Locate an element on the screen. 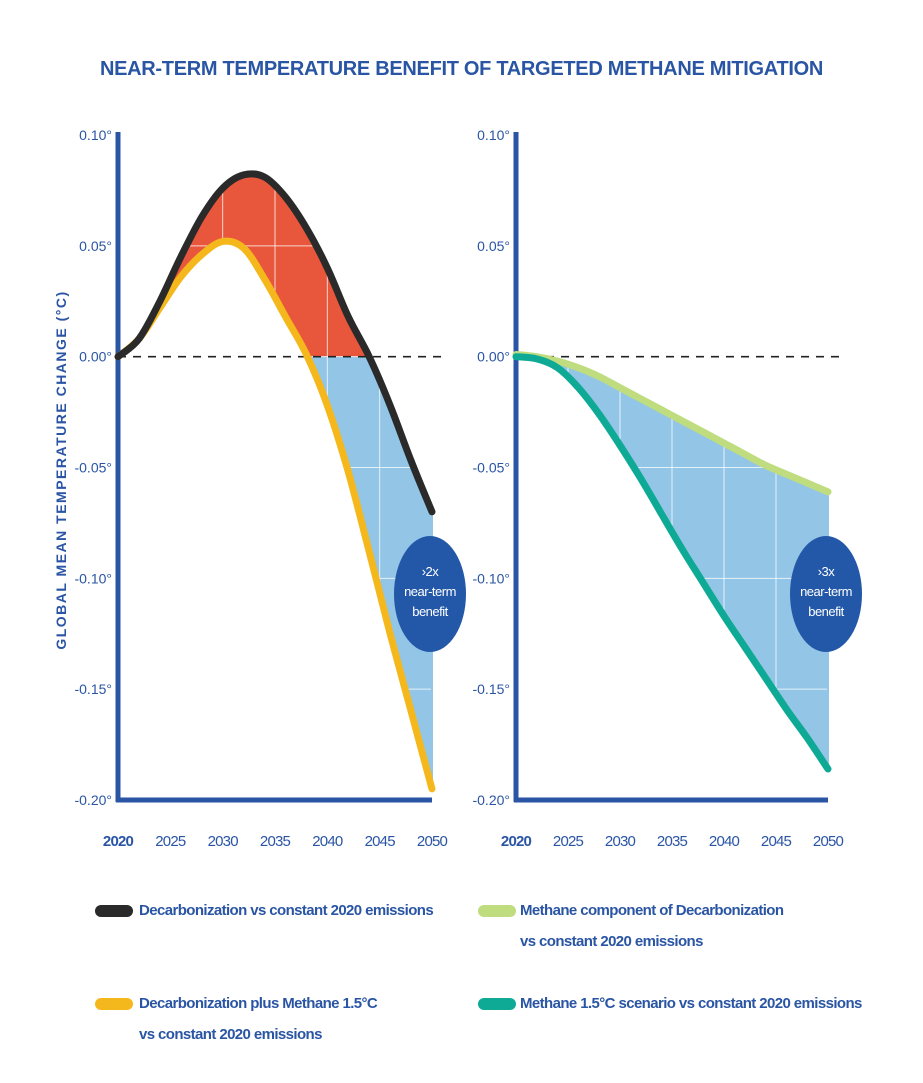 This screenshot has height=1083, width=923. benefit-fill is located at coordinates (275, 572).